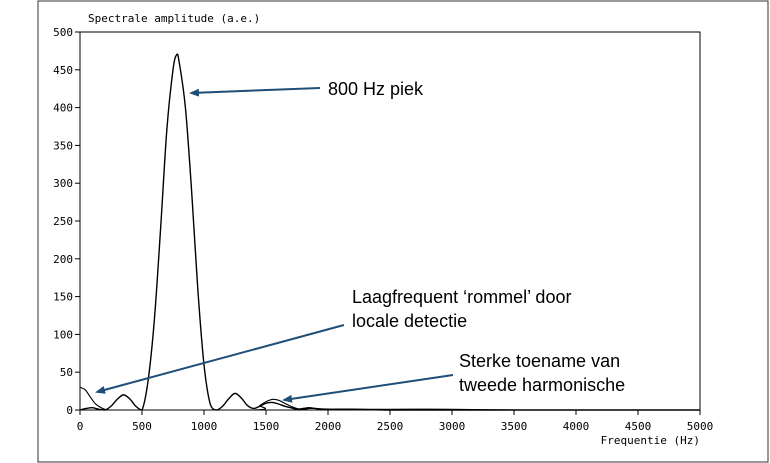 This screenshot has height=463, width=770. Describe the element at coordinates (376, 89) in the screenshot. I see `annotation-peak-text: 800 Hz piek` at that location.